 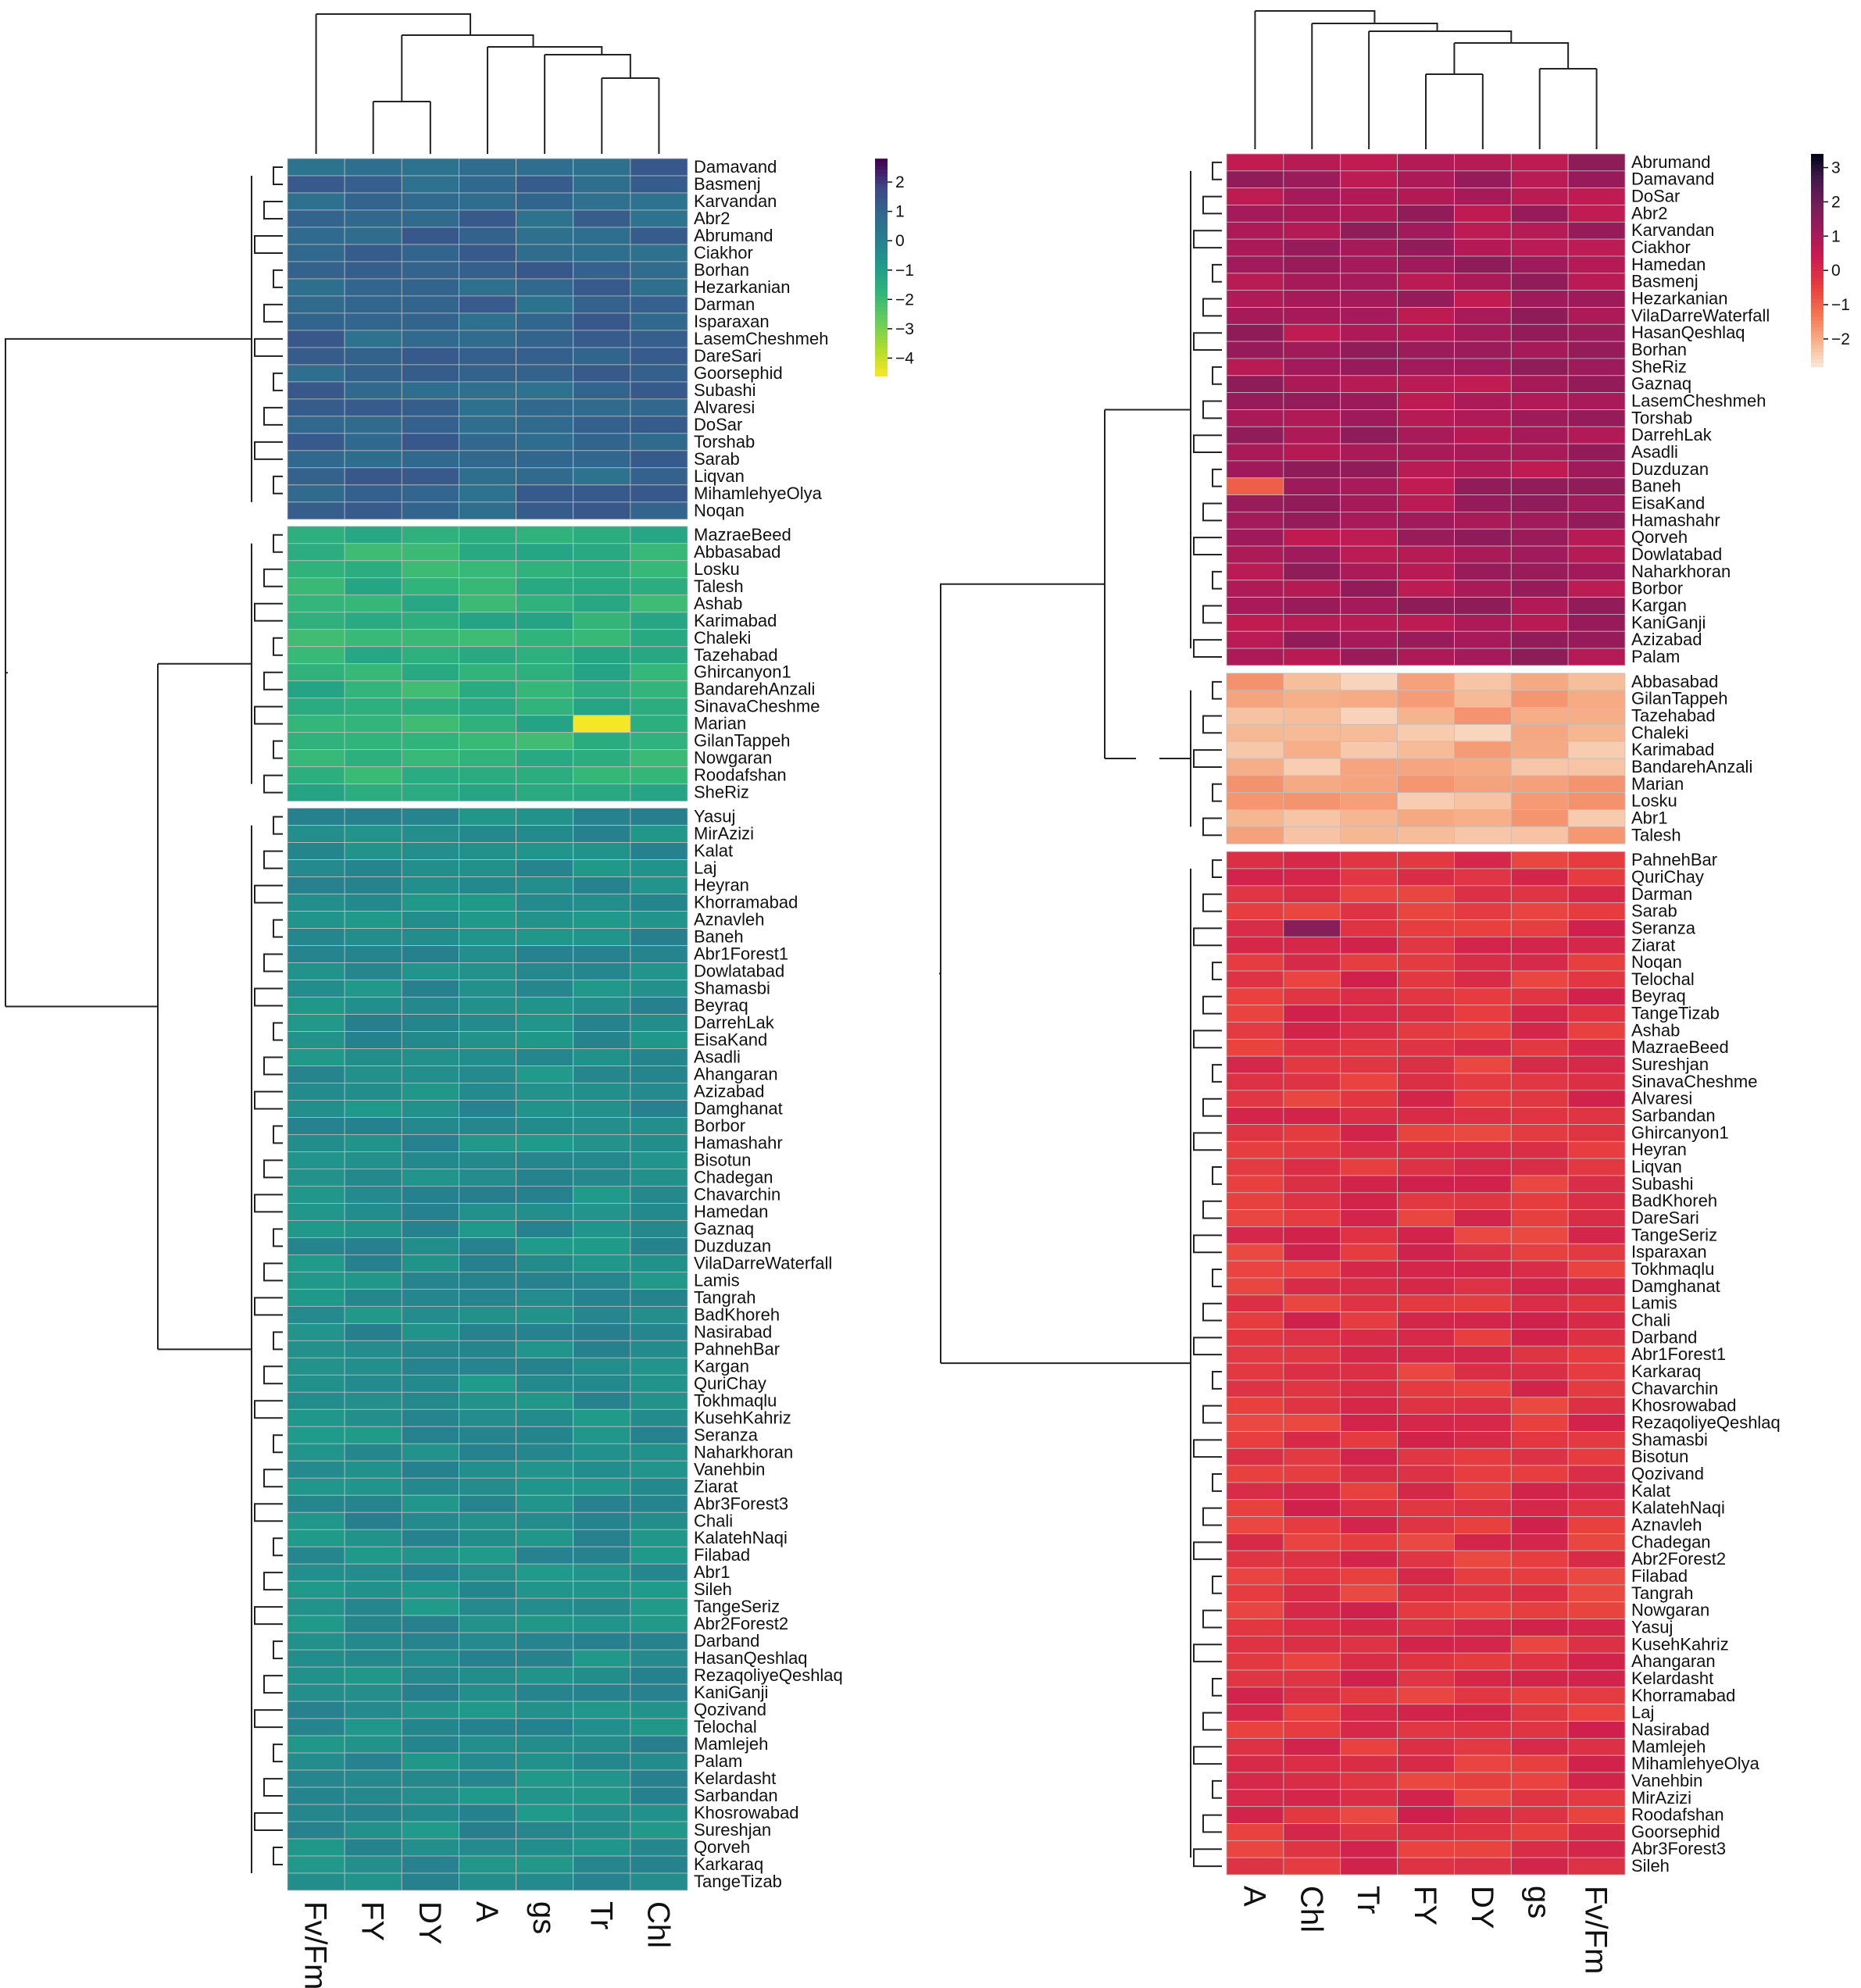 I want to click on row-label: Mamlejeh, so click(x=731, y=1744).